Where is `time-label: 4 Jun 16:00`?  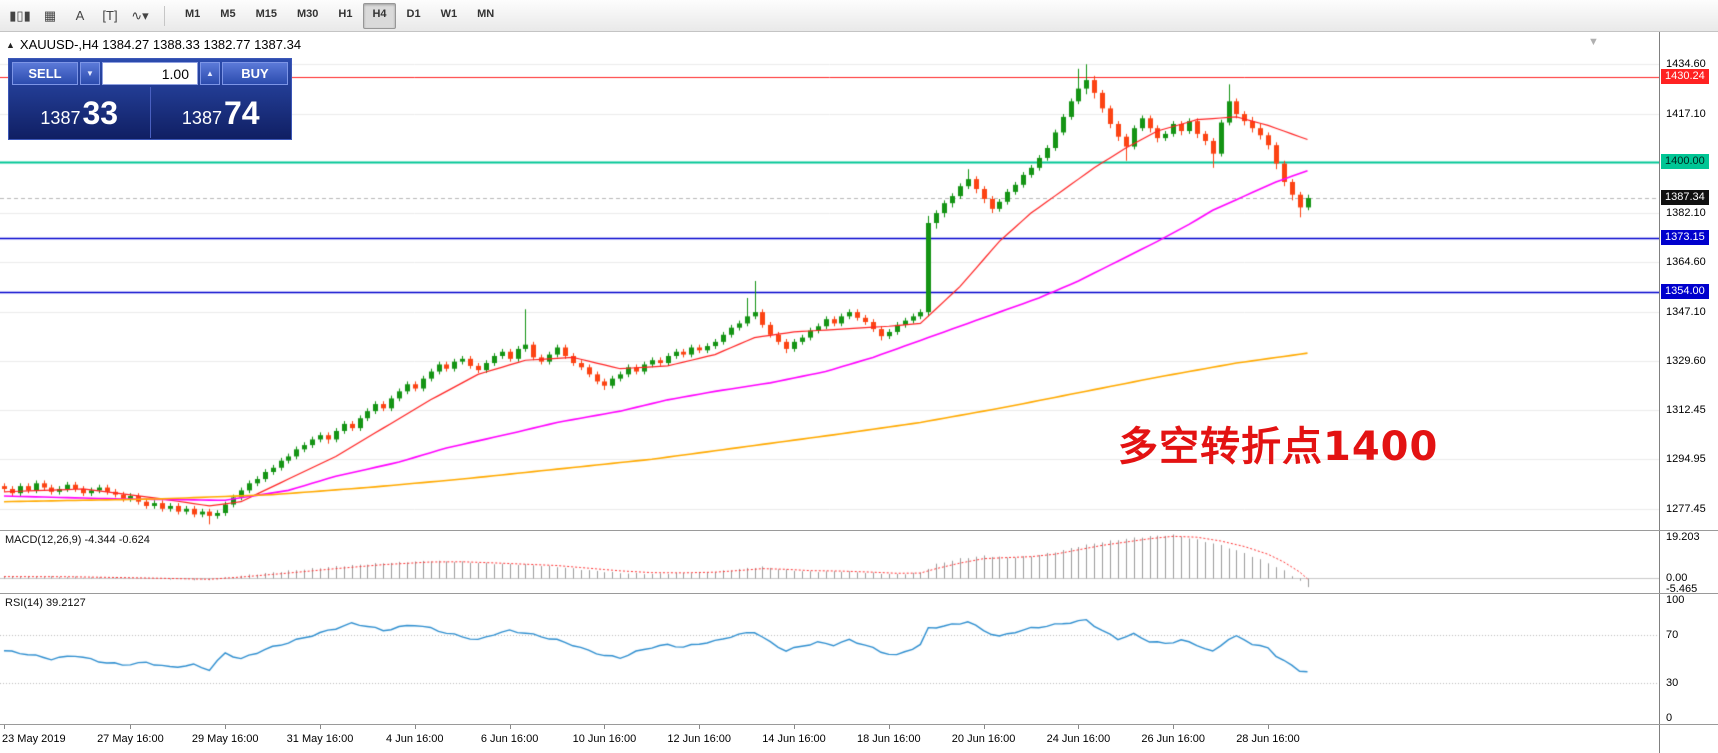
time-label: 4 Jun 16:00 is located at coordinates (415, 739).